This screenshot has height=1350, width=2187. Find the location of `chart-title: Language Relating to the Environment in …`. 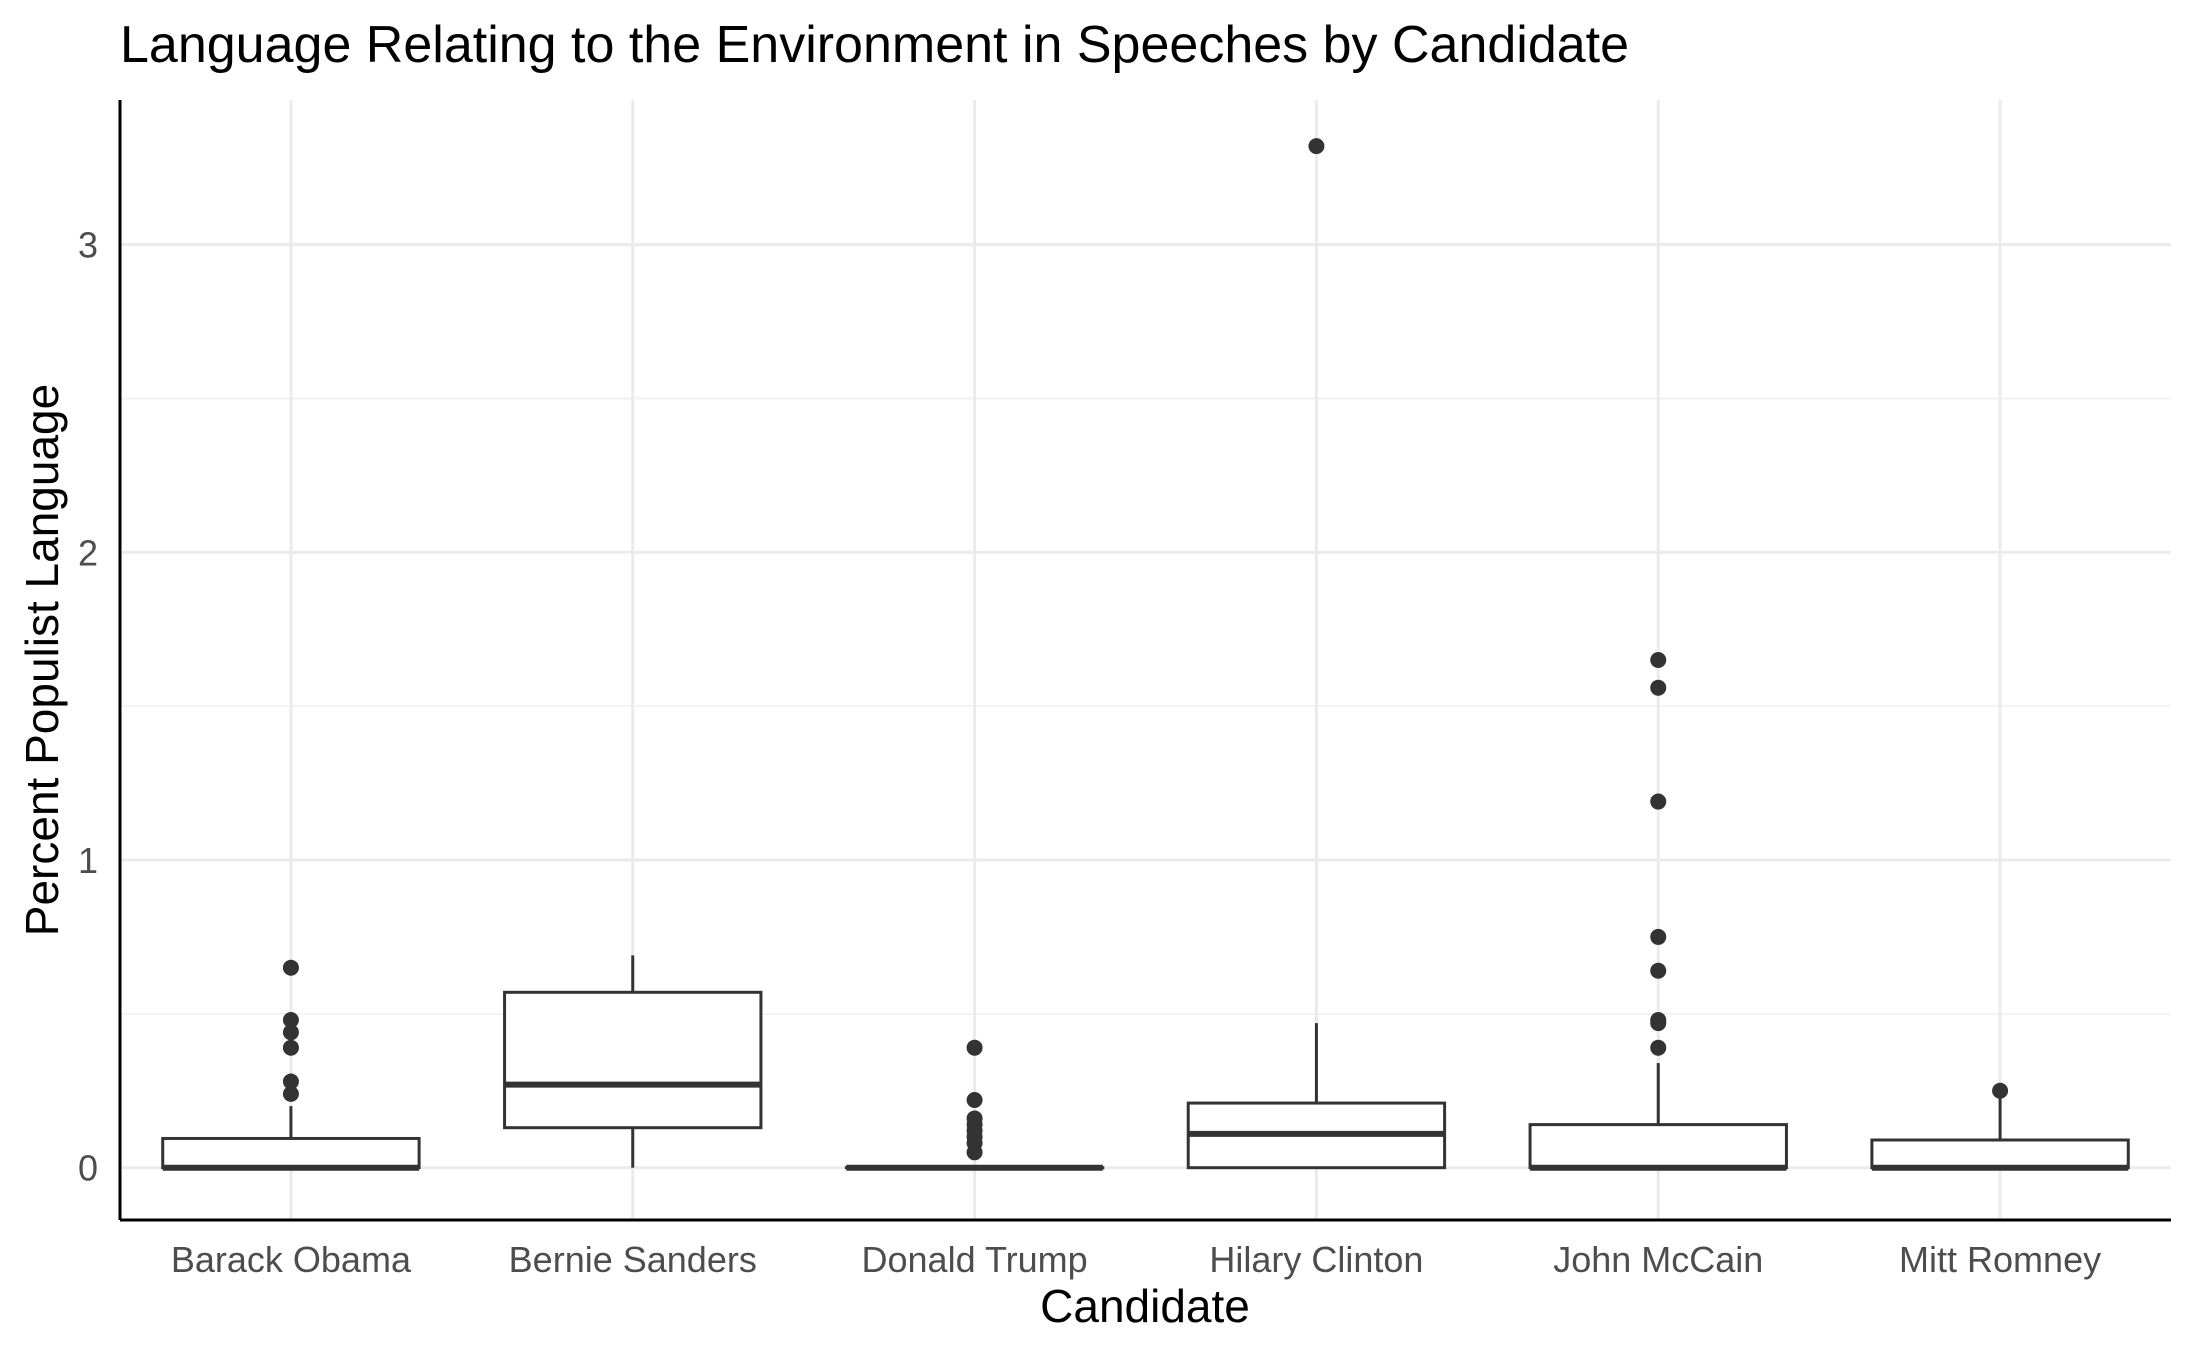

chart-title: Language Relating to the Environment in … is located at coordinates (874, 45).